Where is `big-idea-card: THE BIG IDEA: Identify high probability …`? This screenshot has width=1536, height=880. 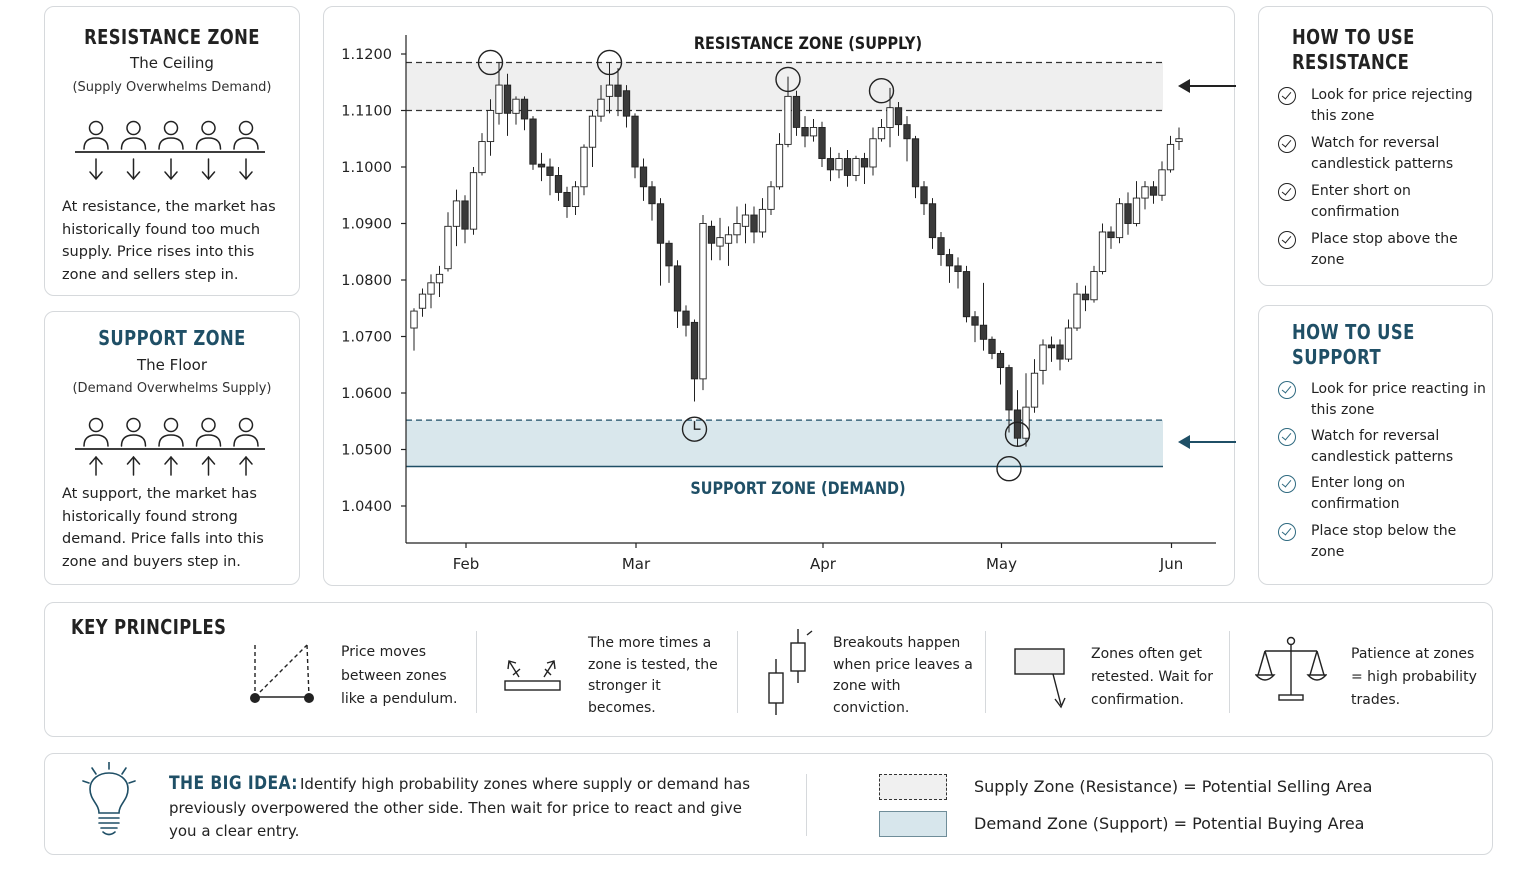 big-idea-card: THE BIG IDEA: Identify high probability … is located at coordinates (768, 804).